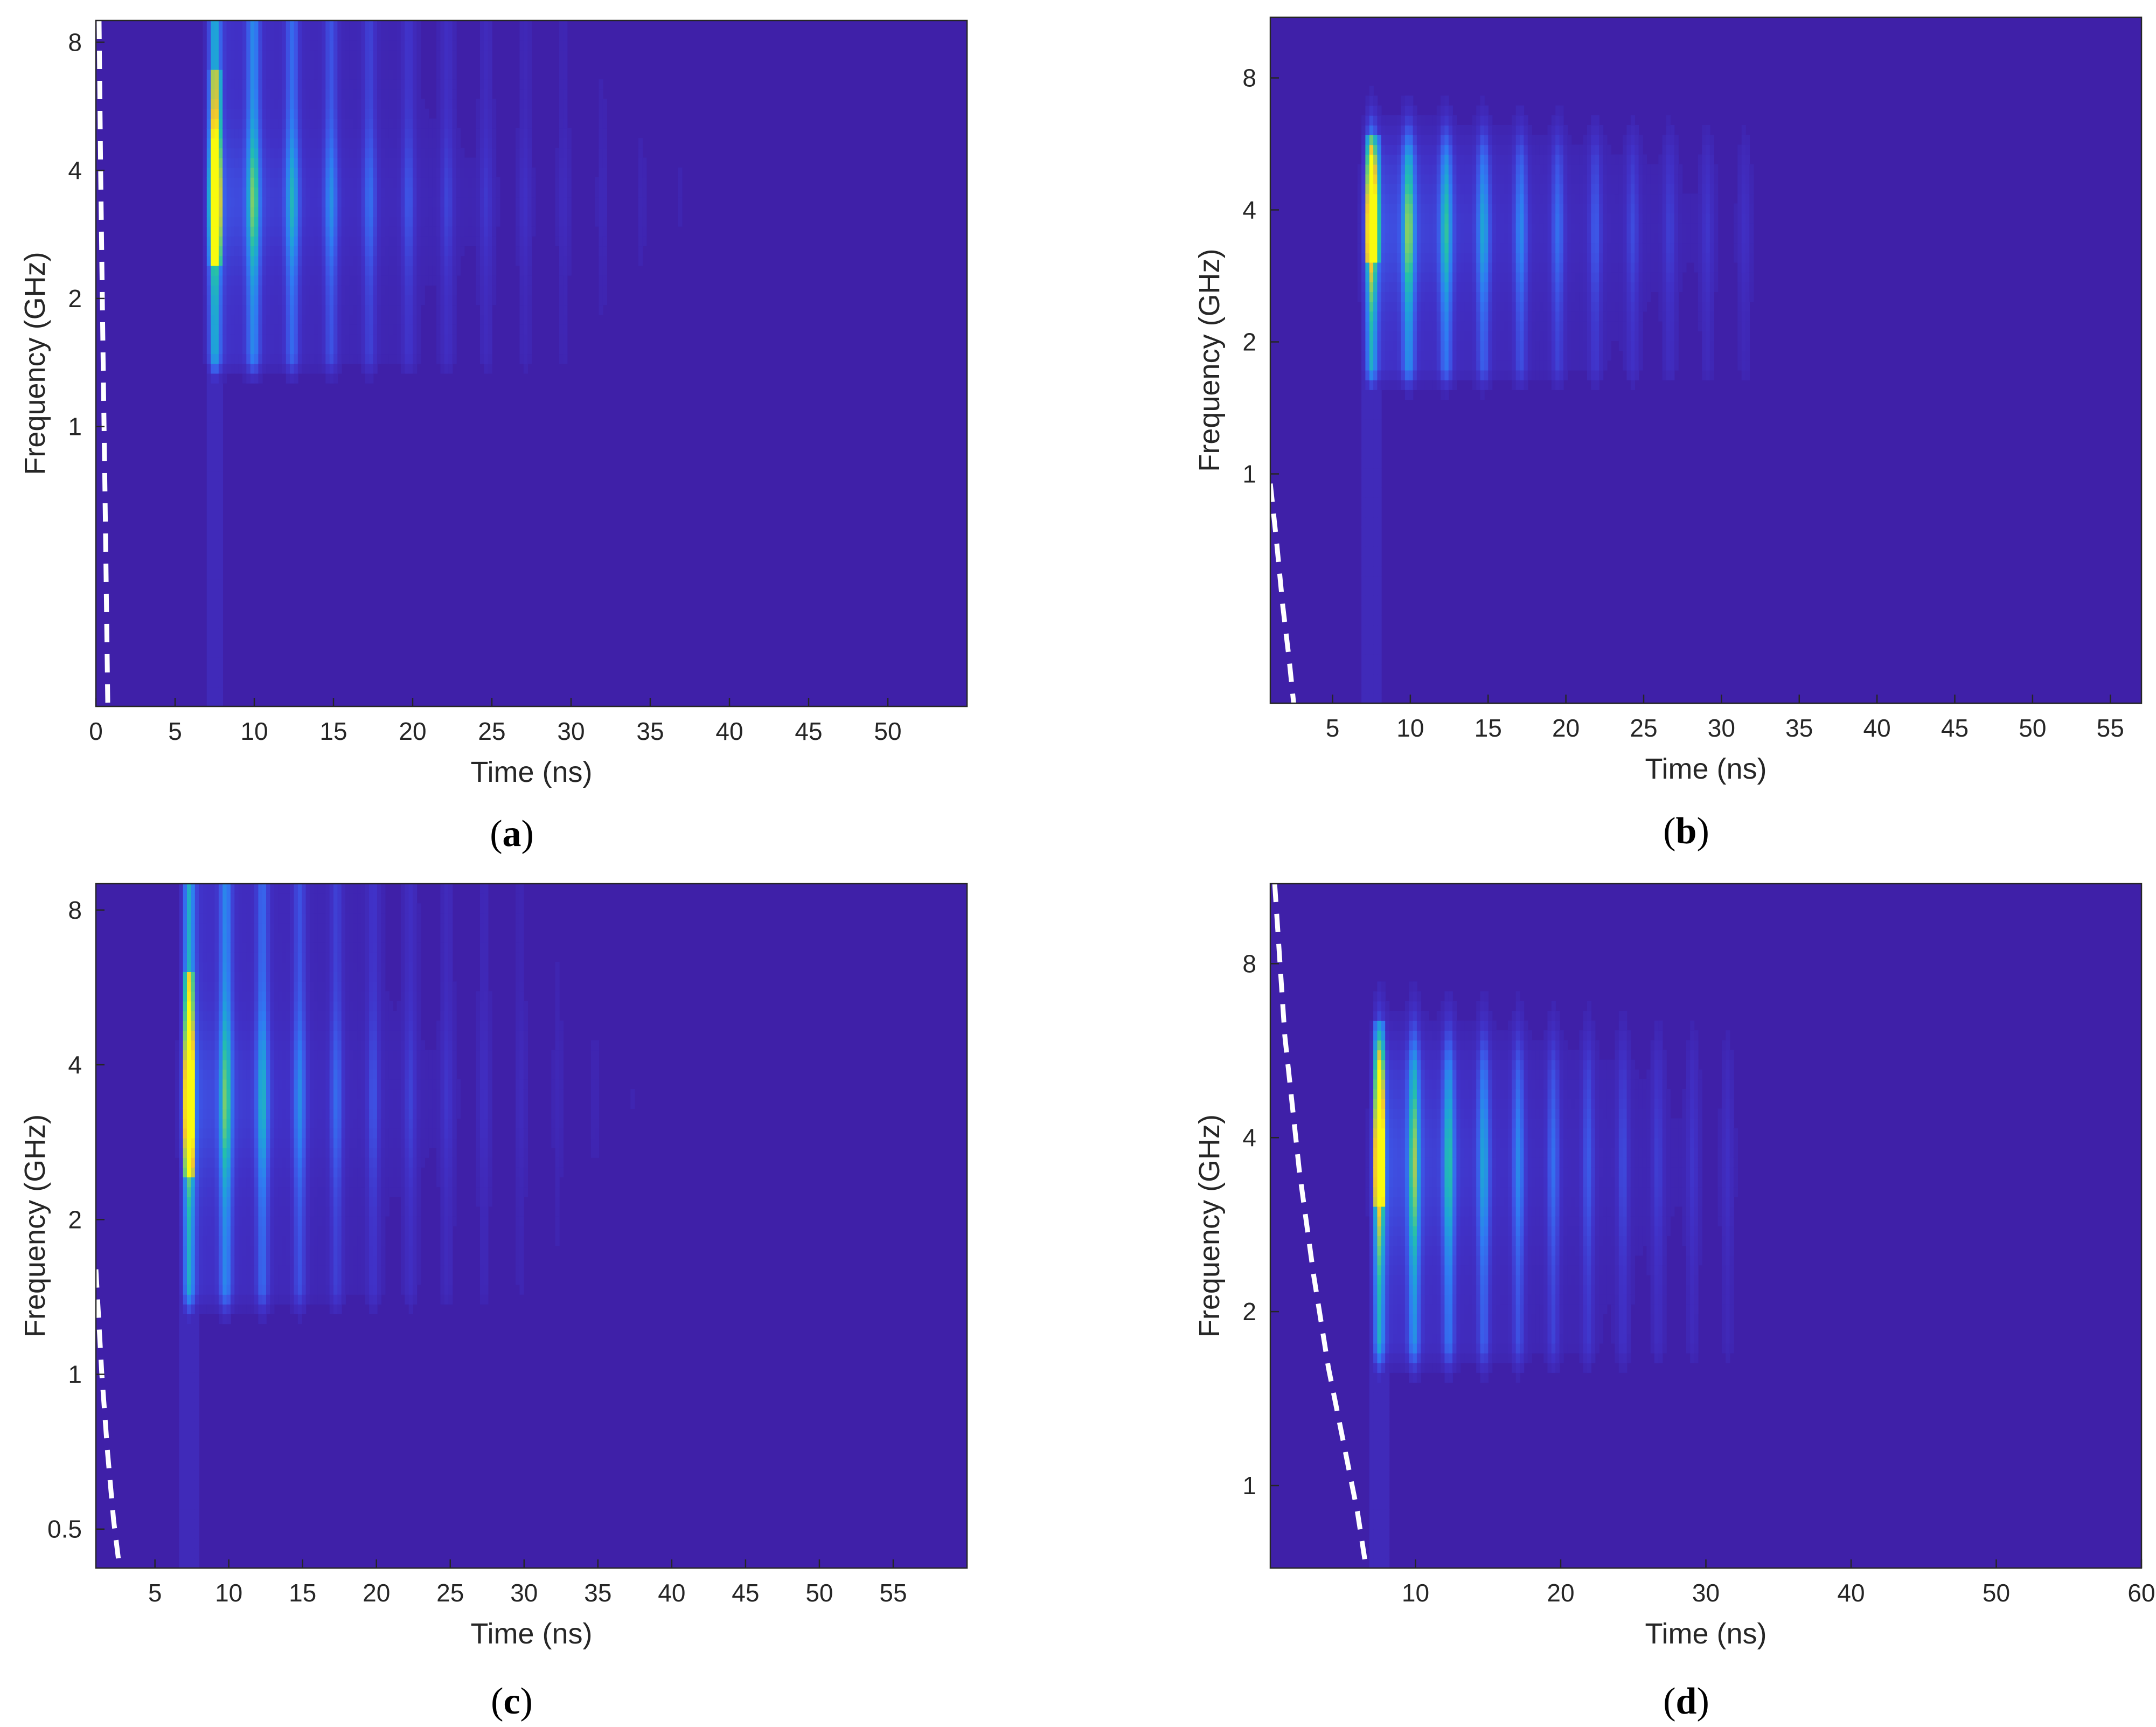  I want to click on x-tick-label-b: 10, so click(1410, 728).